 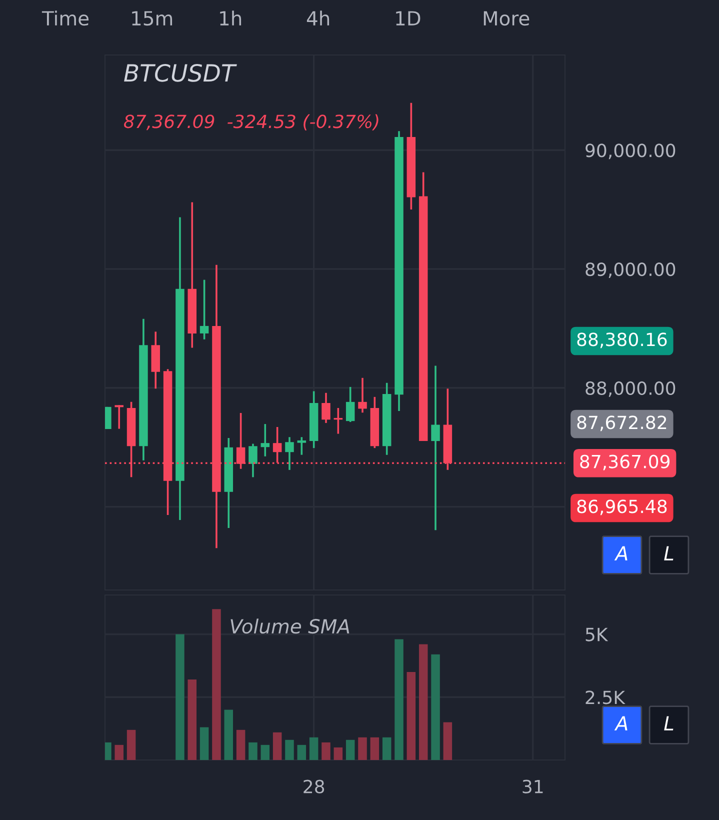 I want to click on text: 15m, so click(x=152, y=18).